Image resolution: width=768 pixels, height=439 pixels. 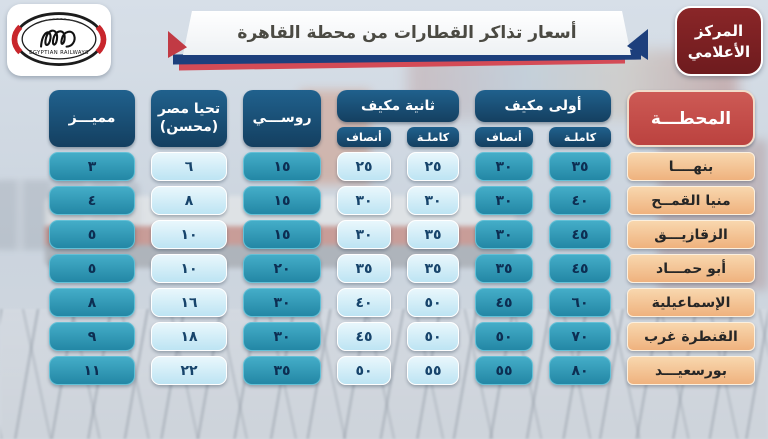 I want to click on logo-caption: EGYPTIAN RAILWAYS, so click(x=59, y=53).